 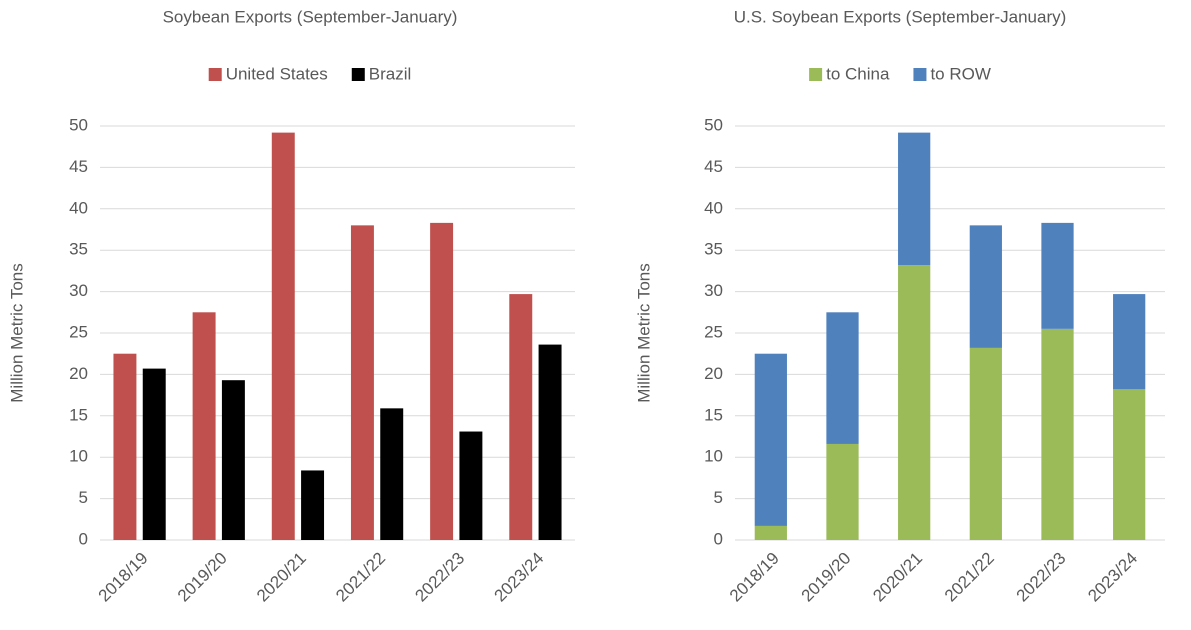 I want to click on chart-title: Soybean Exports (September-January), so click(x=310, y=16).